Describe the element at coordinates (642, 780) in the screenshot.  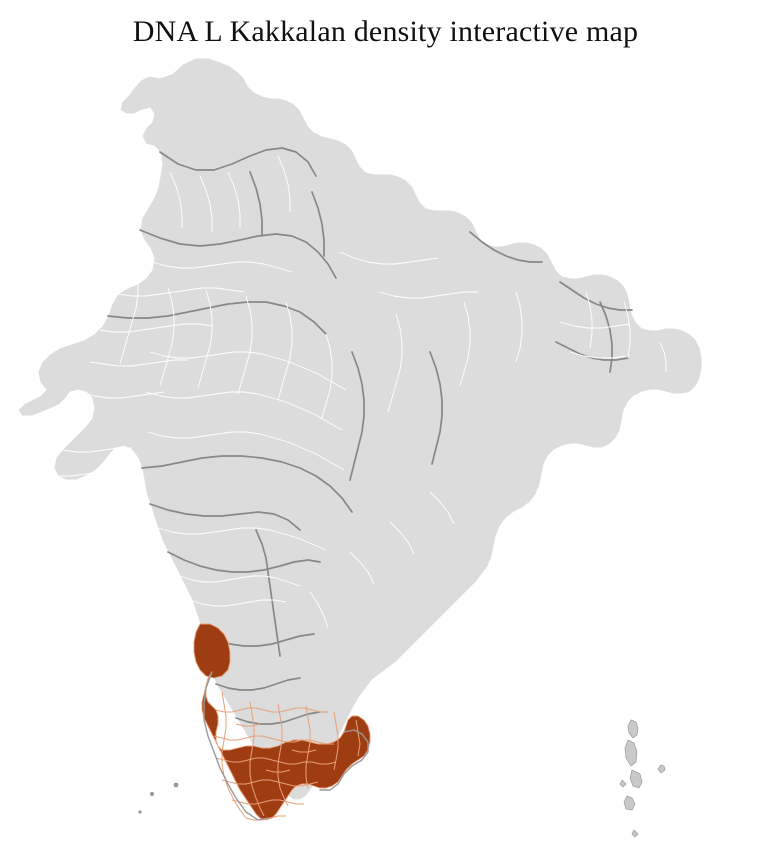
I see `andaman-nicobar-islands` at that location.